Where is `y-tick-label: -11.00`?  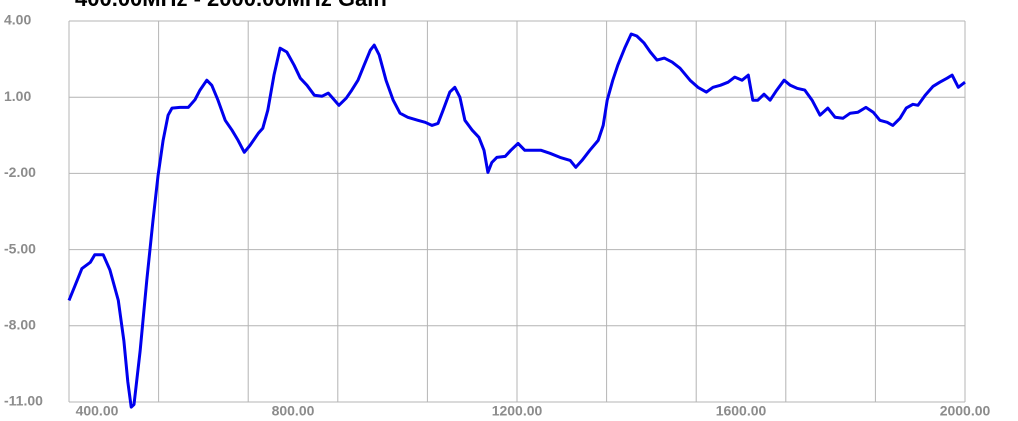 y-tick-label: -11.00 is located at coordinates (23, 401).